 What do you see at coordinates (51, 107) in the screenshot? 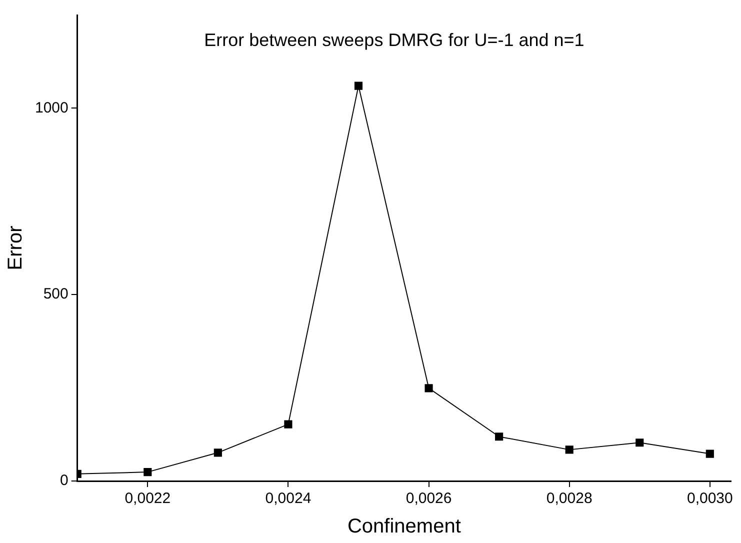
I see `y-tick-label: 1000` at bounding box center [51, 107].